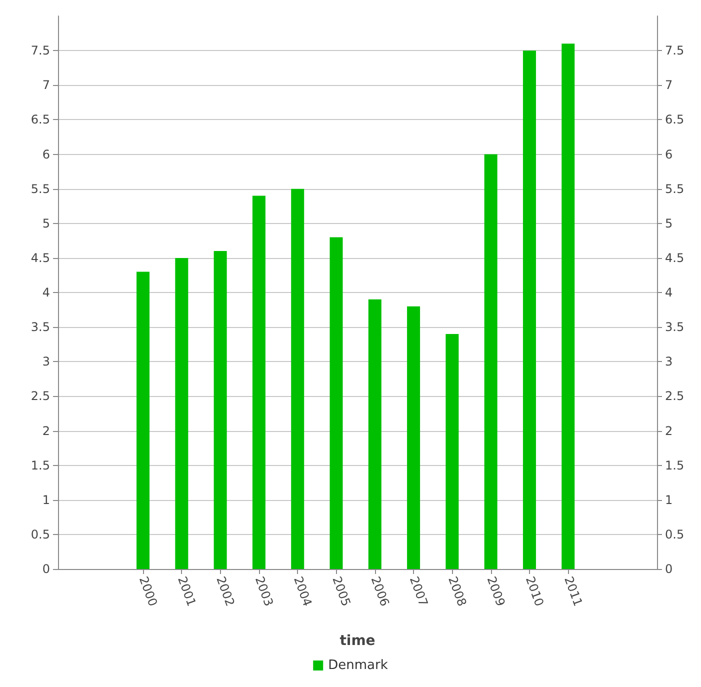  Describe the element at coordinates (674, 51) in the screenshot. I see `y2-tick-label: 7.5` at that location.